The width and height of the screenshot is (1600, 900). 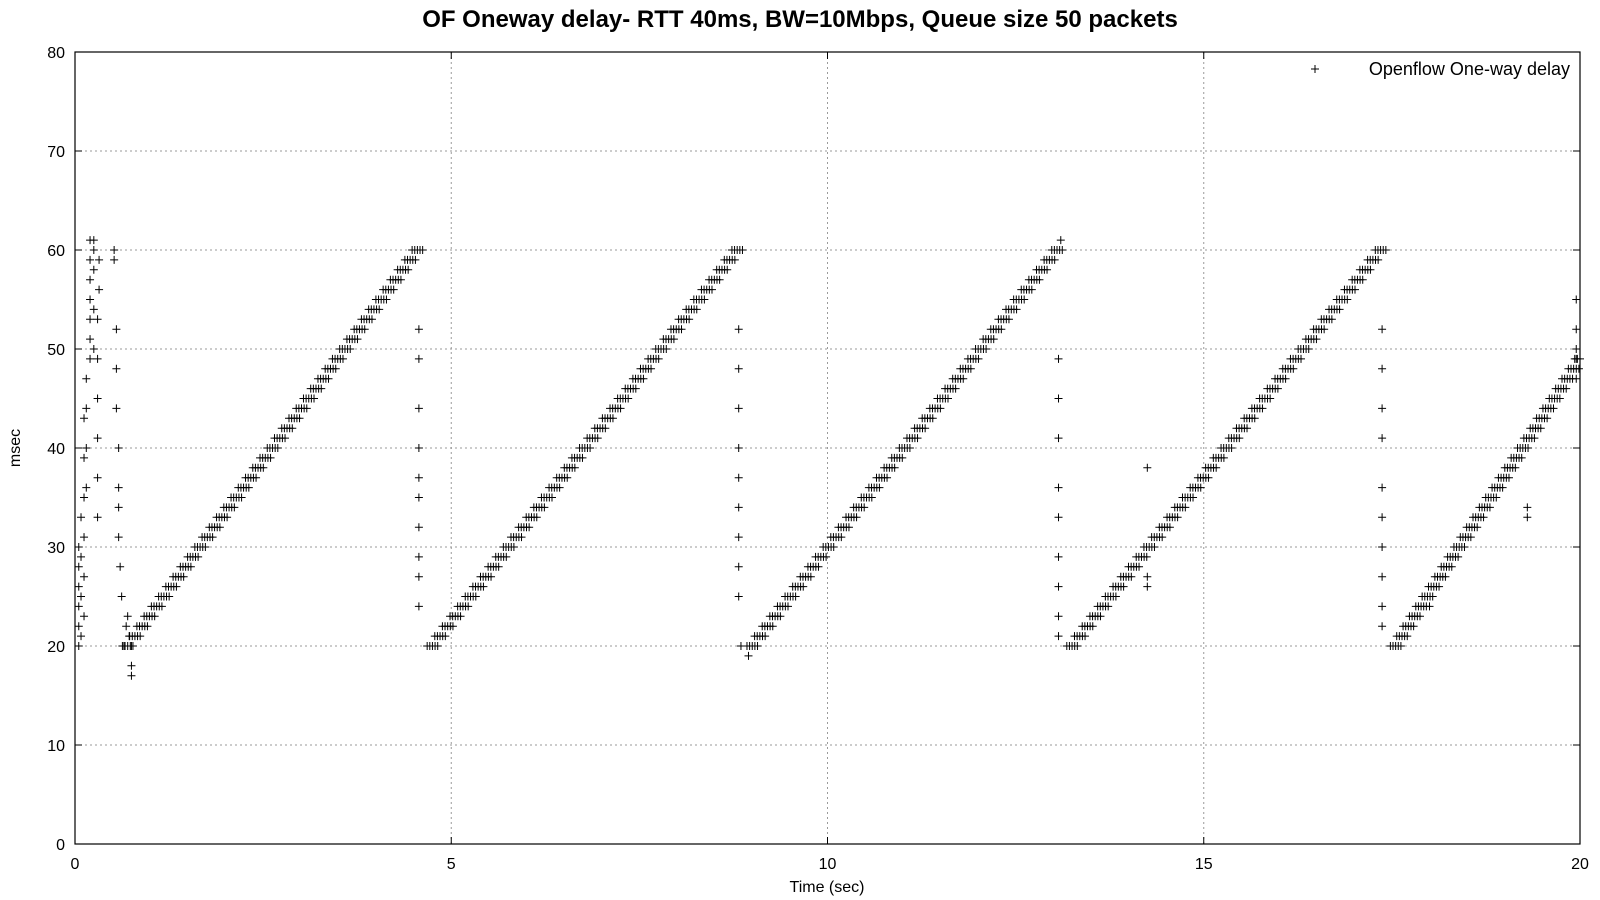 I want to click on x-tick-labels: 0 5 10 15 20, so click(x=830, y=864).